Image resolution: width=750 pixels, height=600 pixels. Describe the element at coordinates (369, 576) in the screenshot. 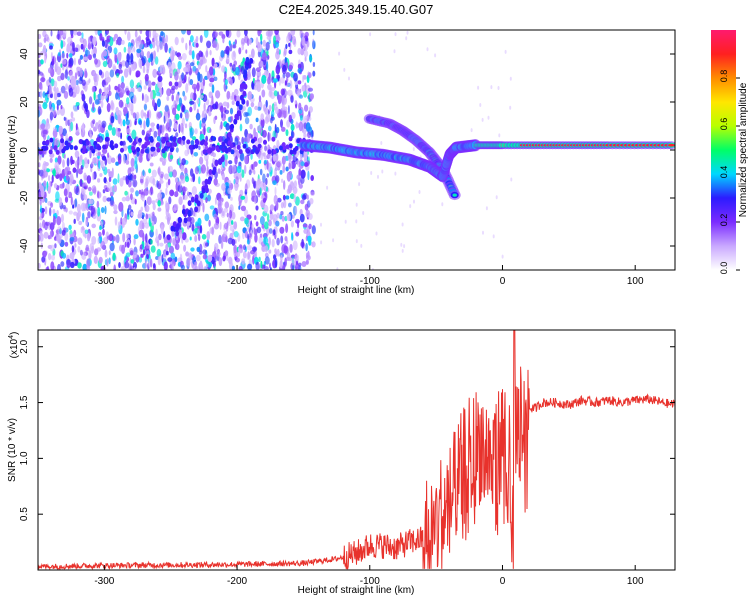

I see `snr-x-ticks: -300 -200 -100 0 100` at that location.